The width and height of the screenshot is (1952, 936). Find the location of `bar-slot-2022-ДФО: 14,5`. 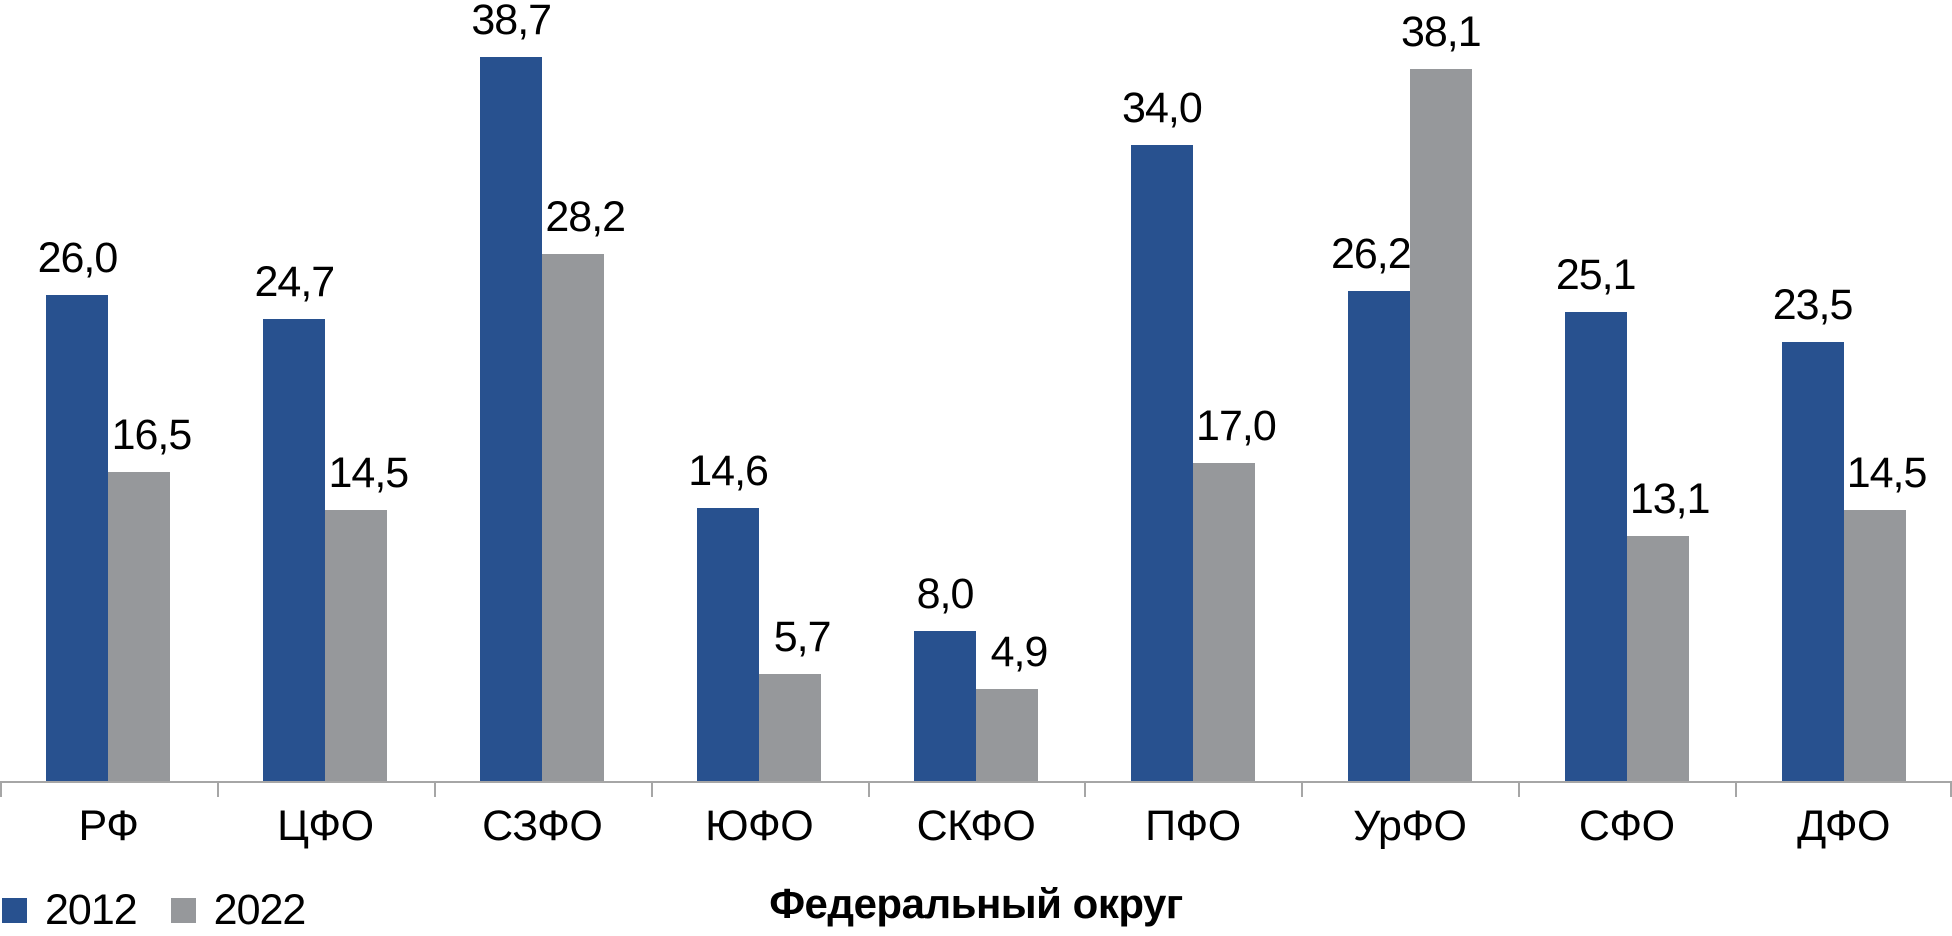

bar-slot-2022-ДФО: 14,5 is located at coordinates (1885, 616).